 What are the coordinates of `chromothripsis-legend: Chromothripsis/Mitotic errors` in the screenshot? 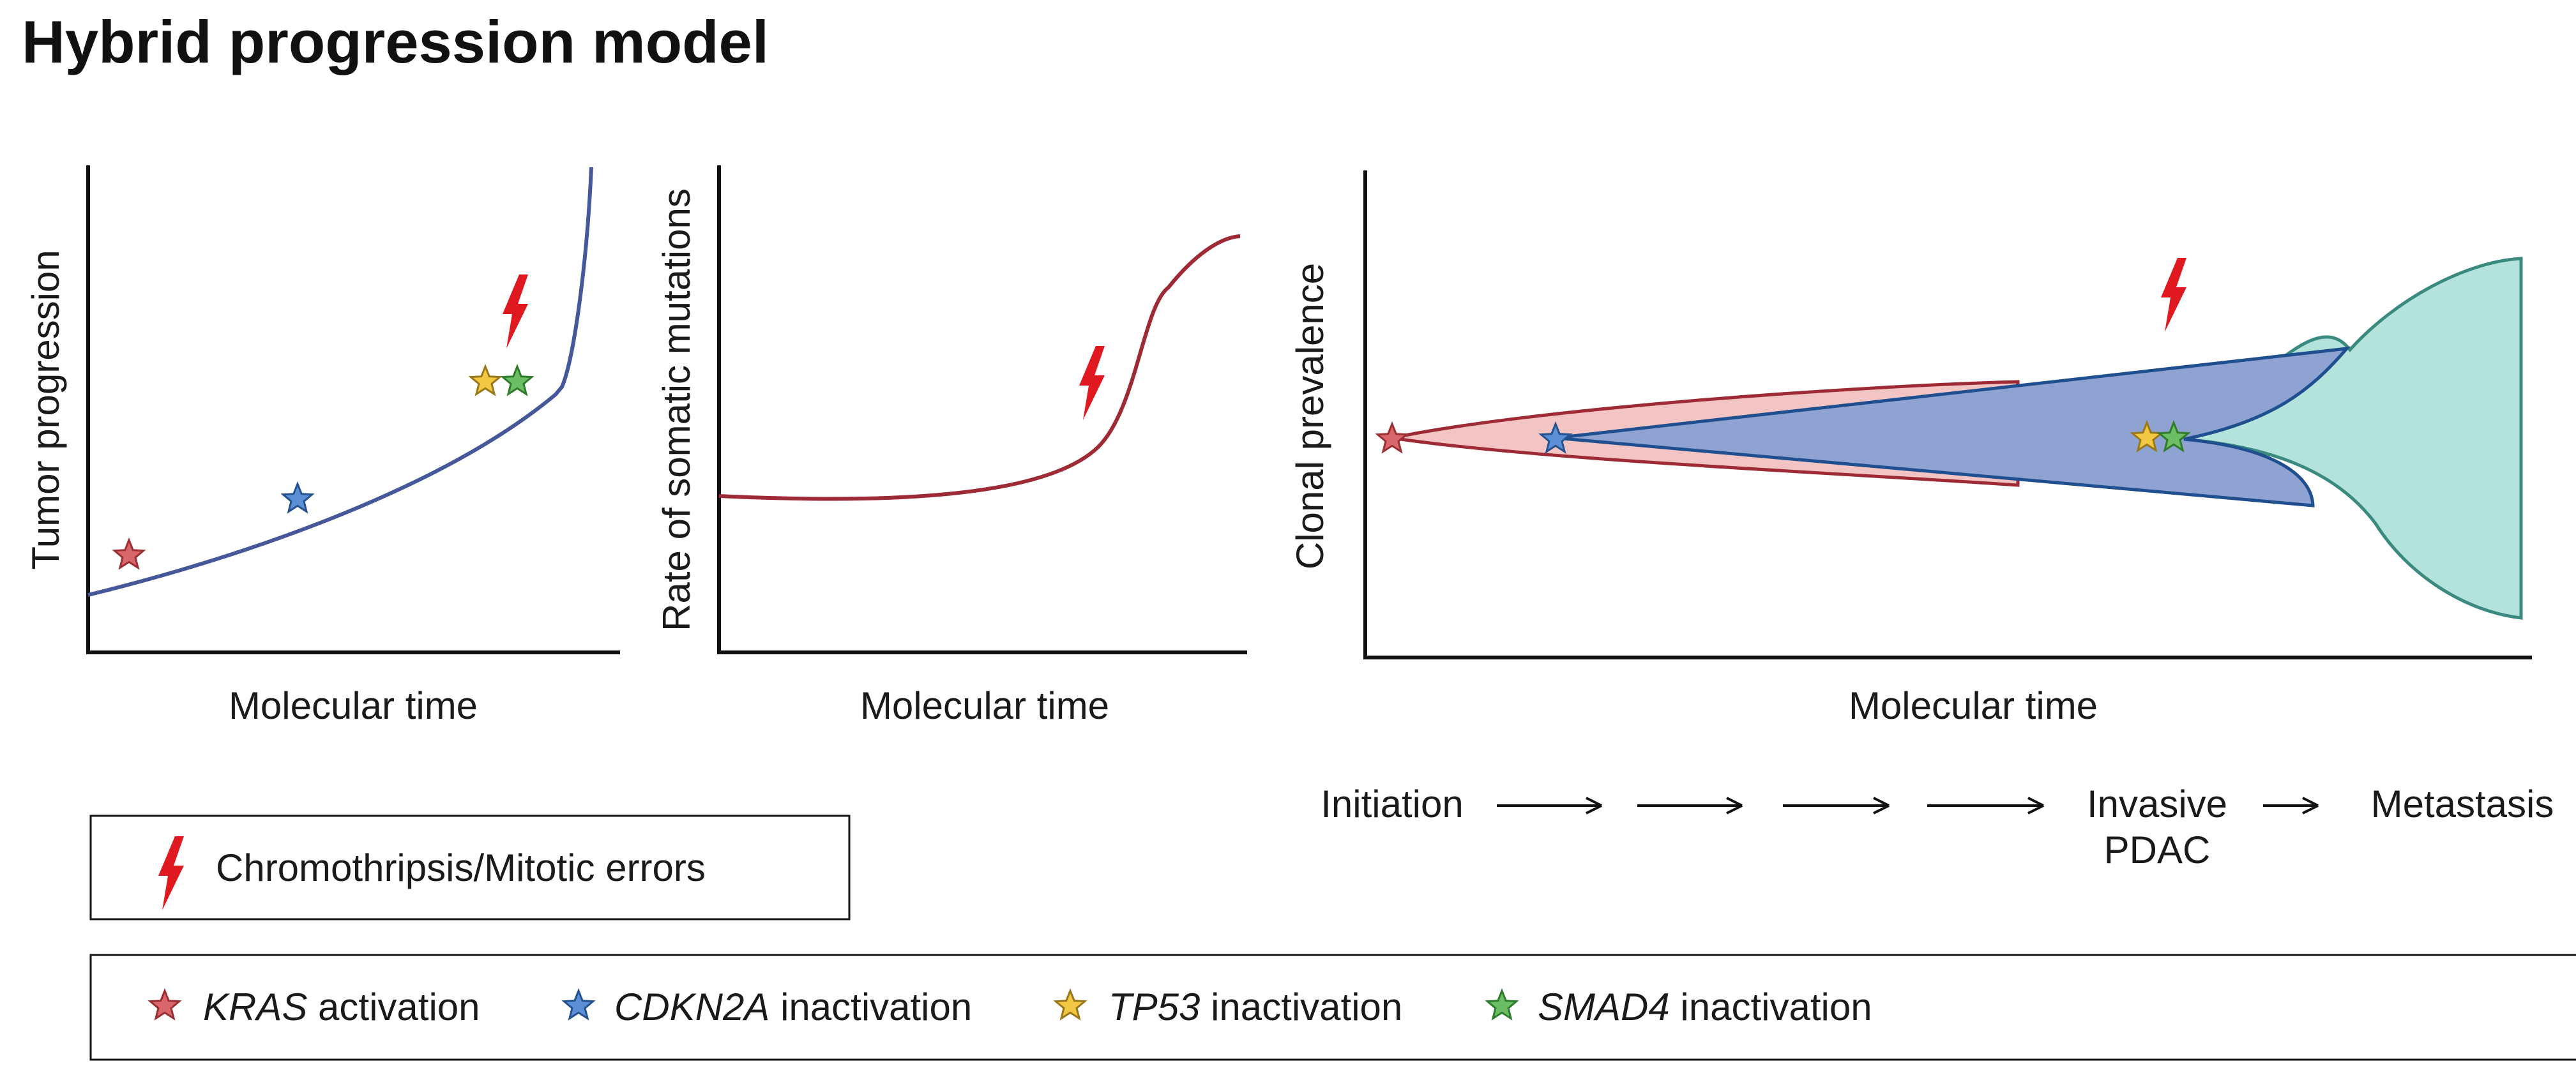 It's located at (470, 867).